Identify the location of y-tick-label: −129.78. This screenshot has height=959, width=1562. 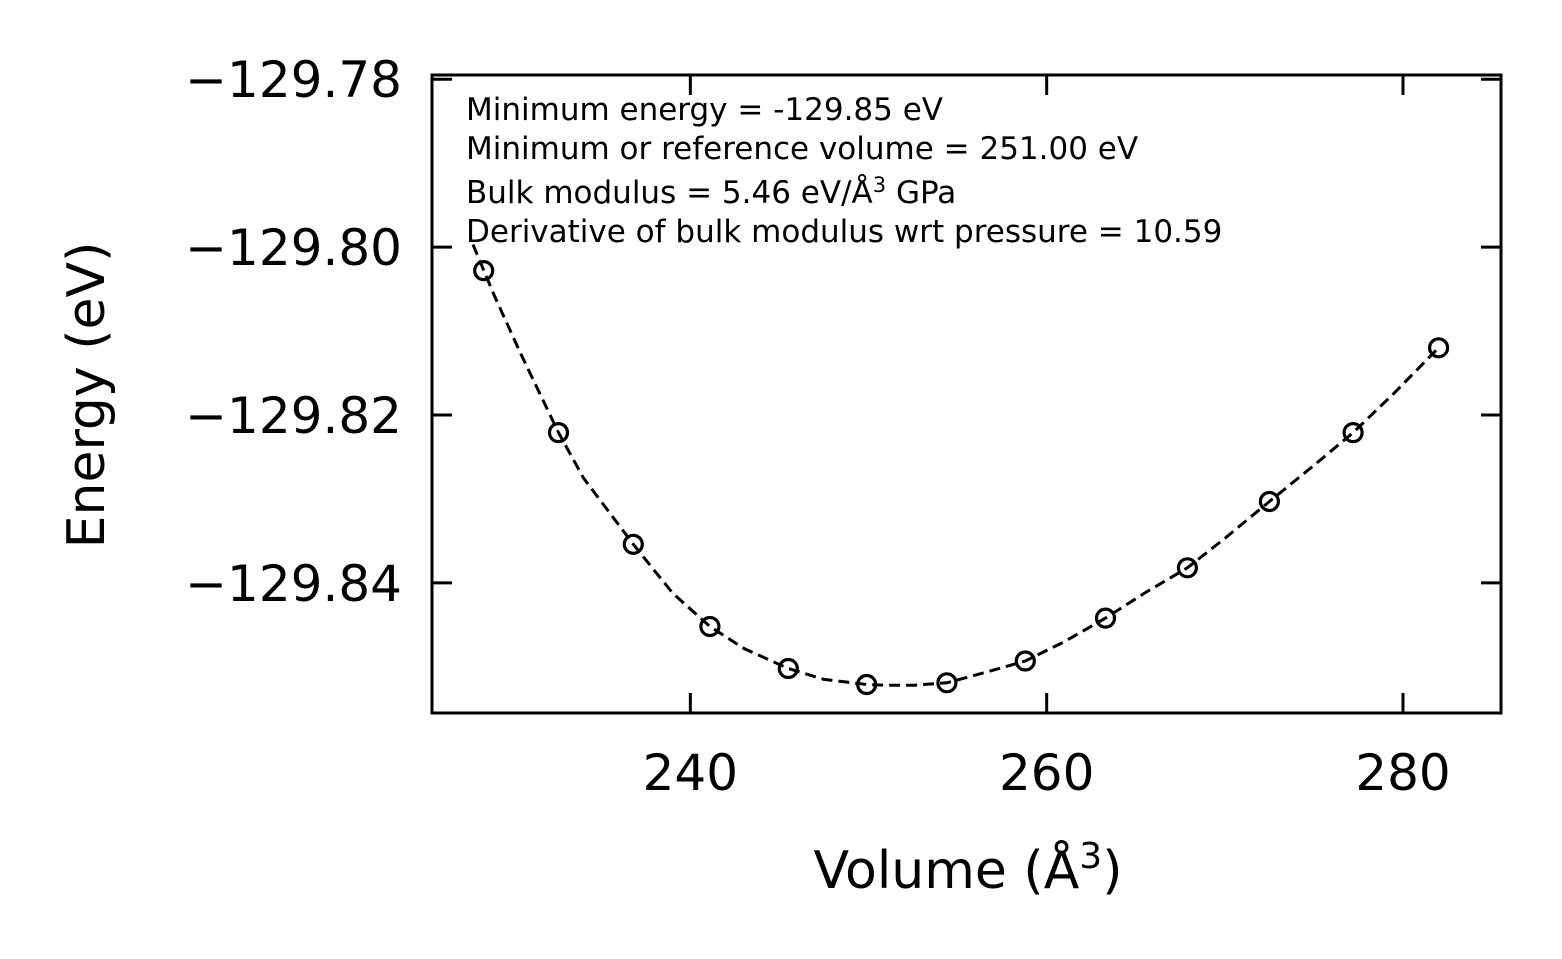
(293, 80).